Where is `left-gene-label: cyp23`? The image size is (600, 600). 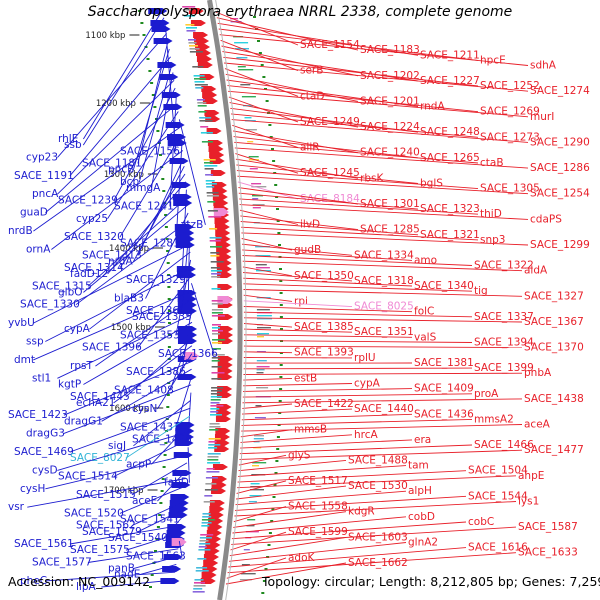
left-gene-label: cyp23 is located at coordinates (42, 157).